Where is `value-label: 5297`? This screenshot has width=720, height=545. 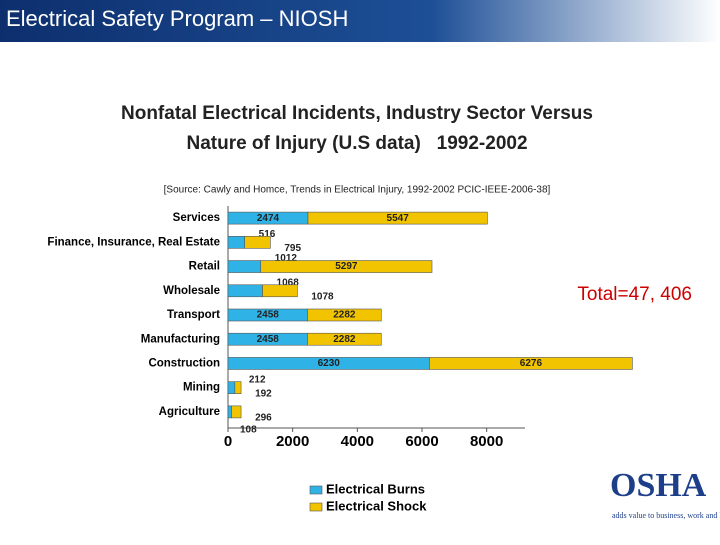 value-label: 5297 is located at coordinates (346, 266).